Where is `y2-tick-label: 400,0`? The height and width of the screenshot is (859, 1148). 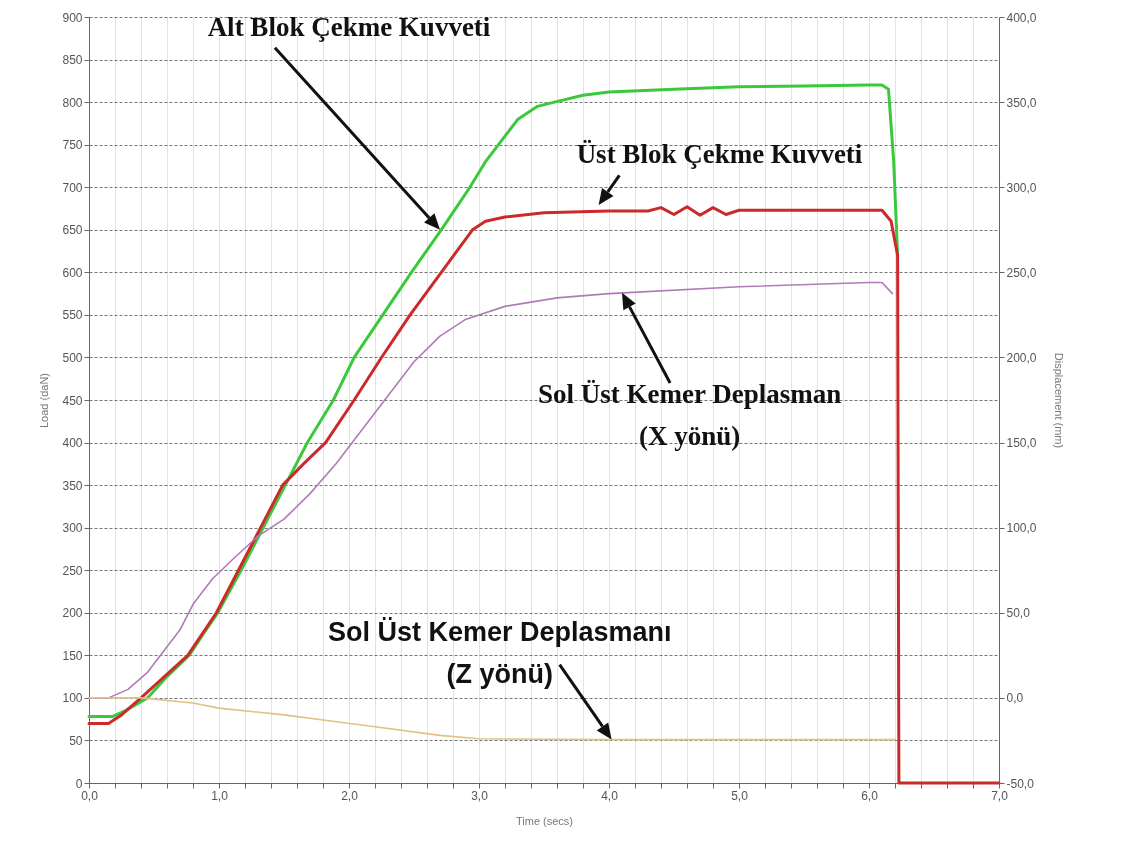 y2-tick-label: 400,0 is located at coordinates (1021, 17).